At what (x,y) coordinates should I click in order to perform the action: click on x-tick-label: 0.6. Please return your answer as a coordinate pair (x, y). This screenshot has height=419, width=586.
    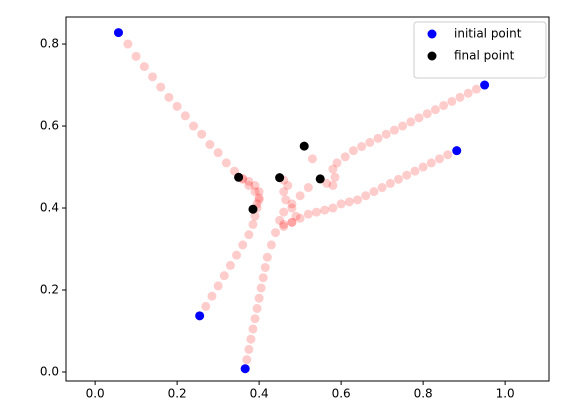
    Looking at the image, I should click on (341, 394).